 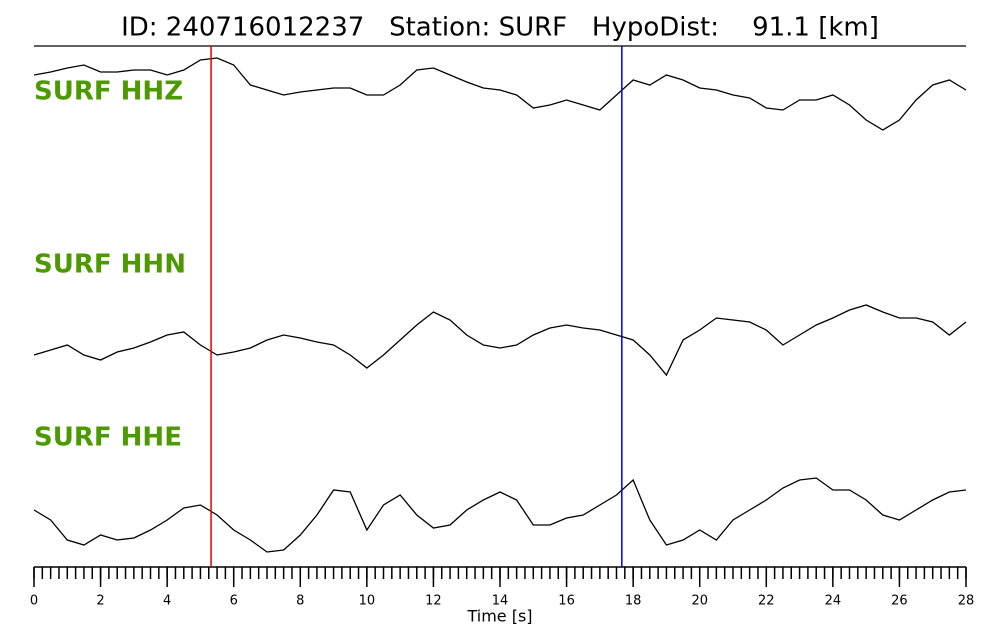 What do you see at coordinates (108, 92) in the screenshot?
I see `trace-label: SURF HHZ` at bounding box center [108, 92].